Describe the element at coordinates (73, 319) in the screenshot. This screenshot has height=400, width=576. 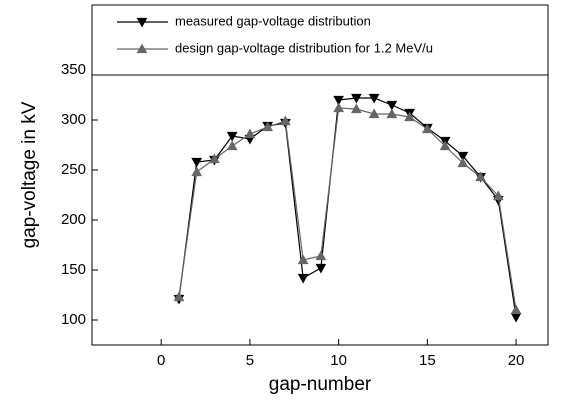
I see `y-tick-label: 100` at that location.